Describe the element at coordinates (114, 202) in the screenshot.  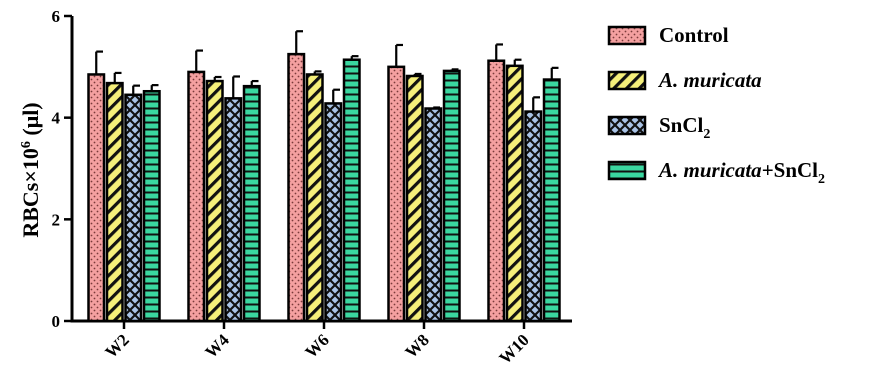
I see `bar-diagonal-w2` at that location.